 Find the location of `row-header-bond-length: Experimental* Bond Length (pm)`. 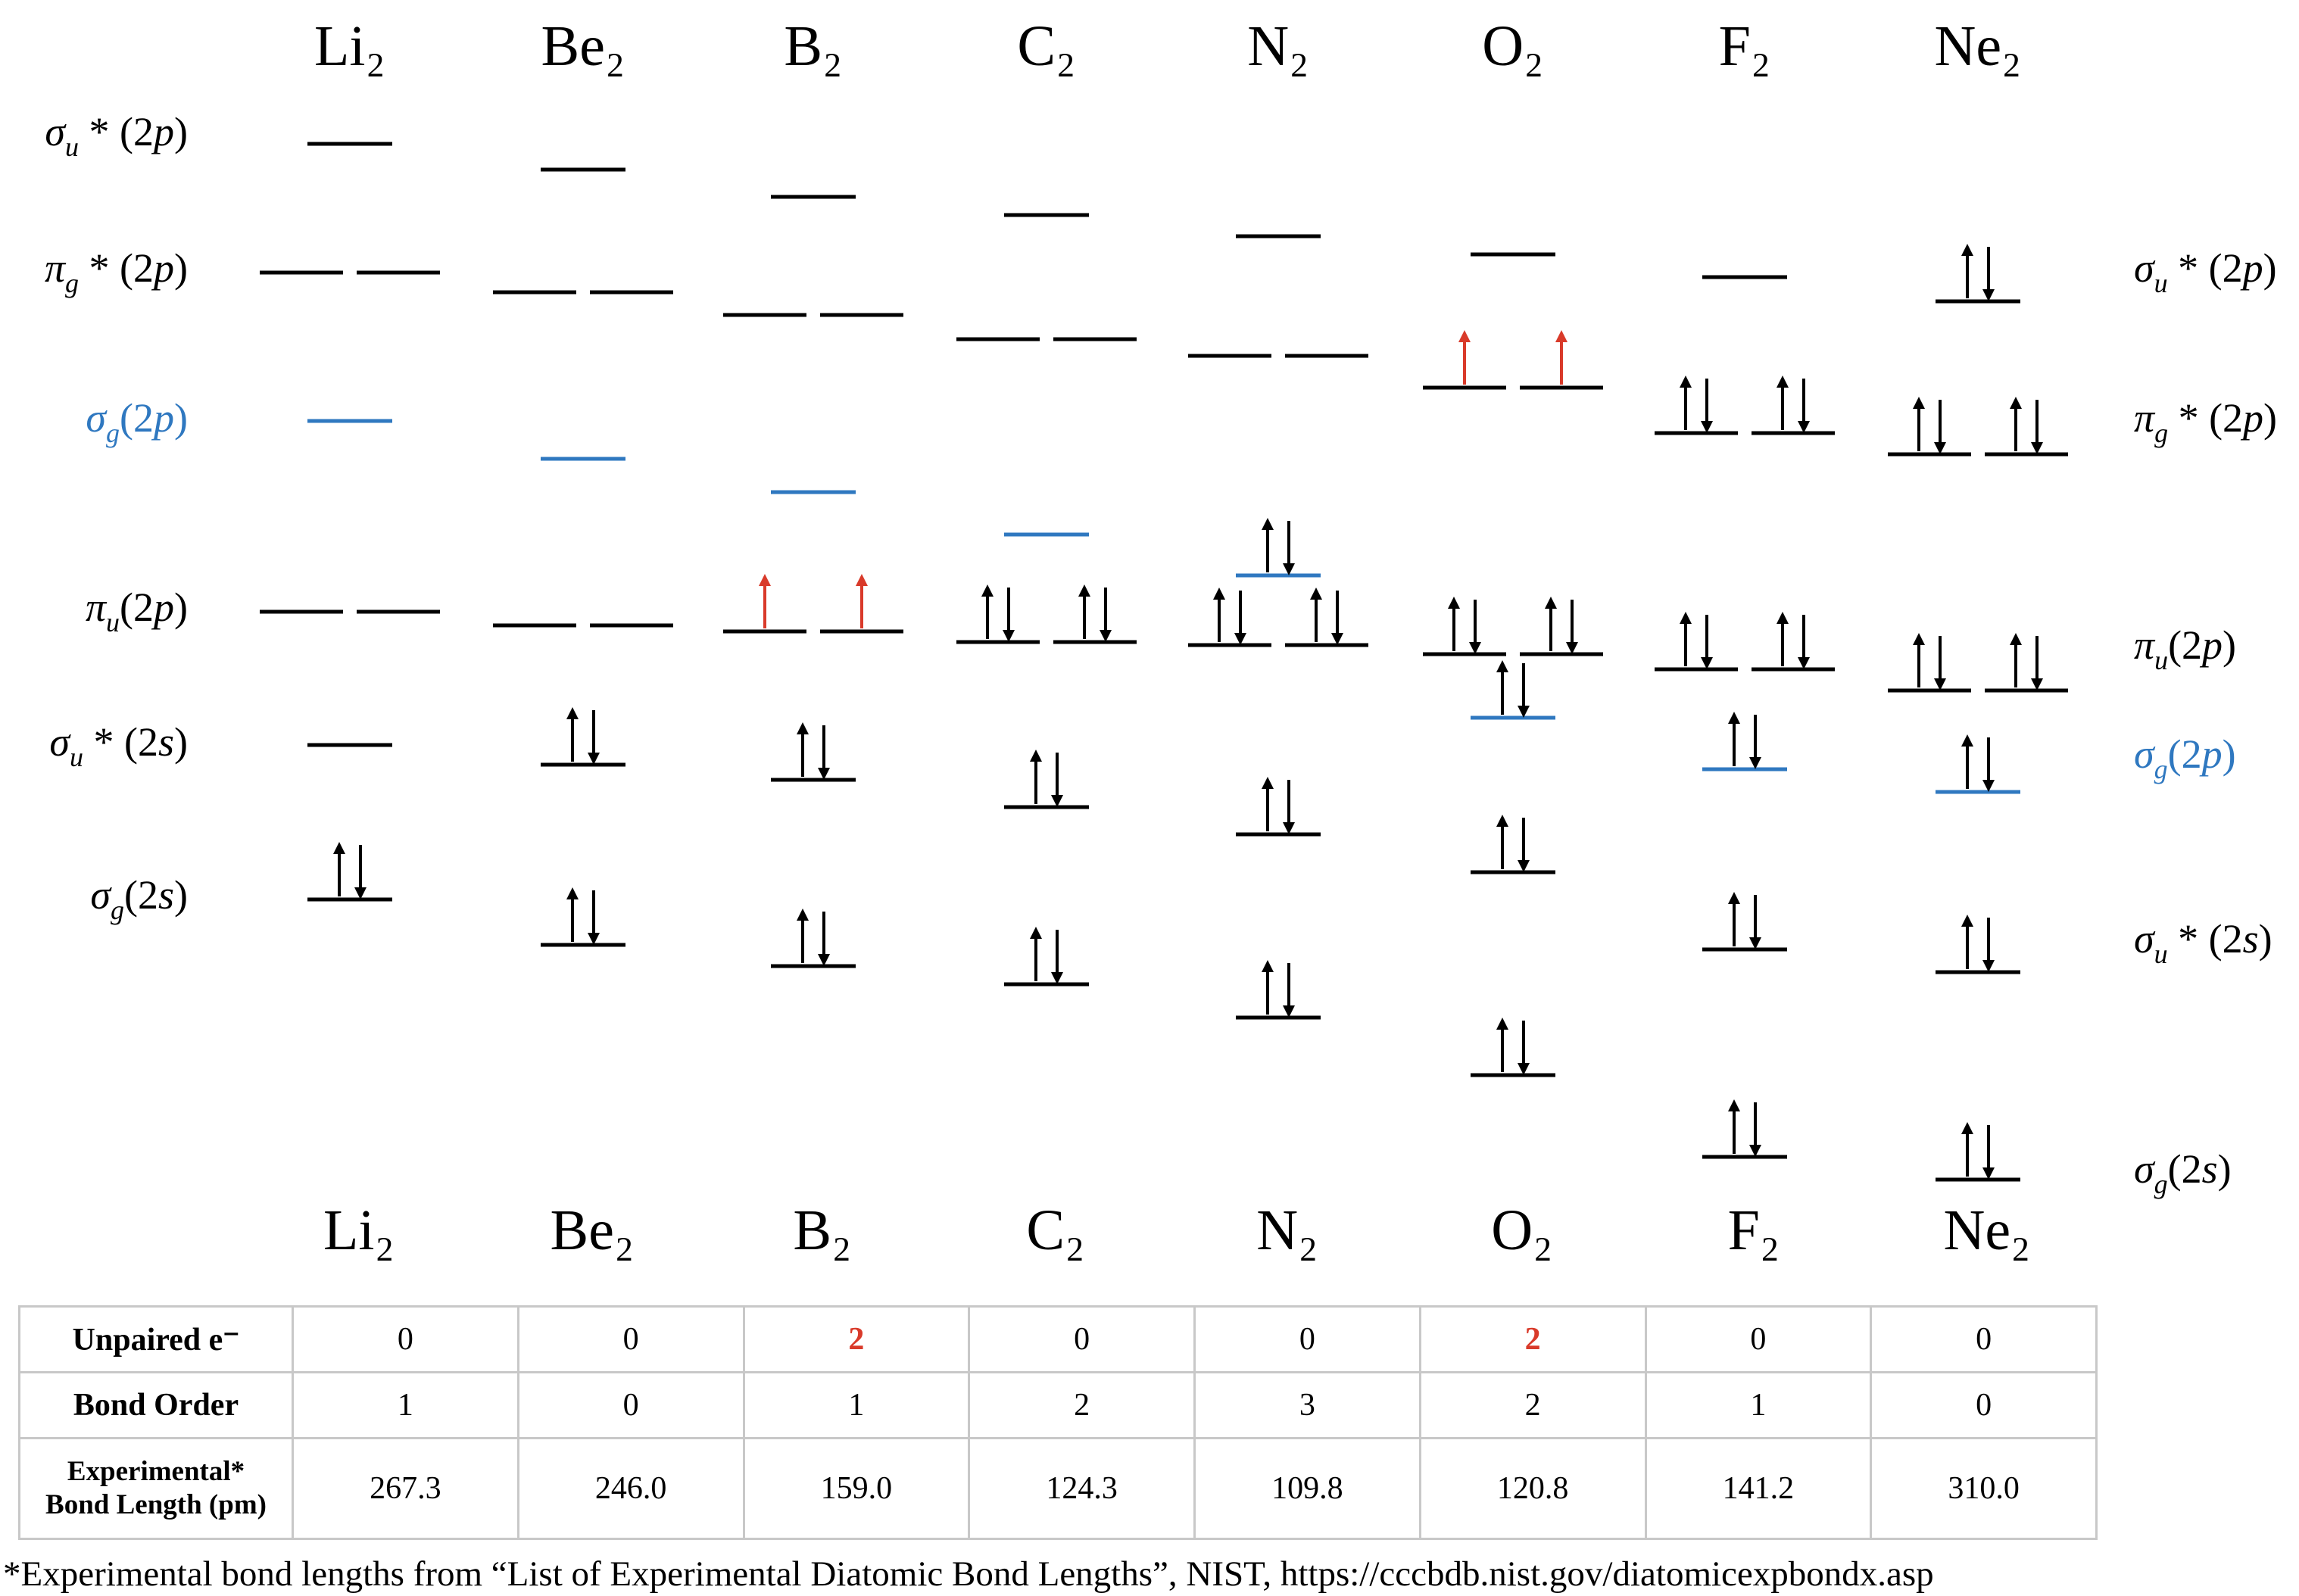

row-header-bond-length: Experimental* Bond Length (pm) is located at coordinates (156, 1488).